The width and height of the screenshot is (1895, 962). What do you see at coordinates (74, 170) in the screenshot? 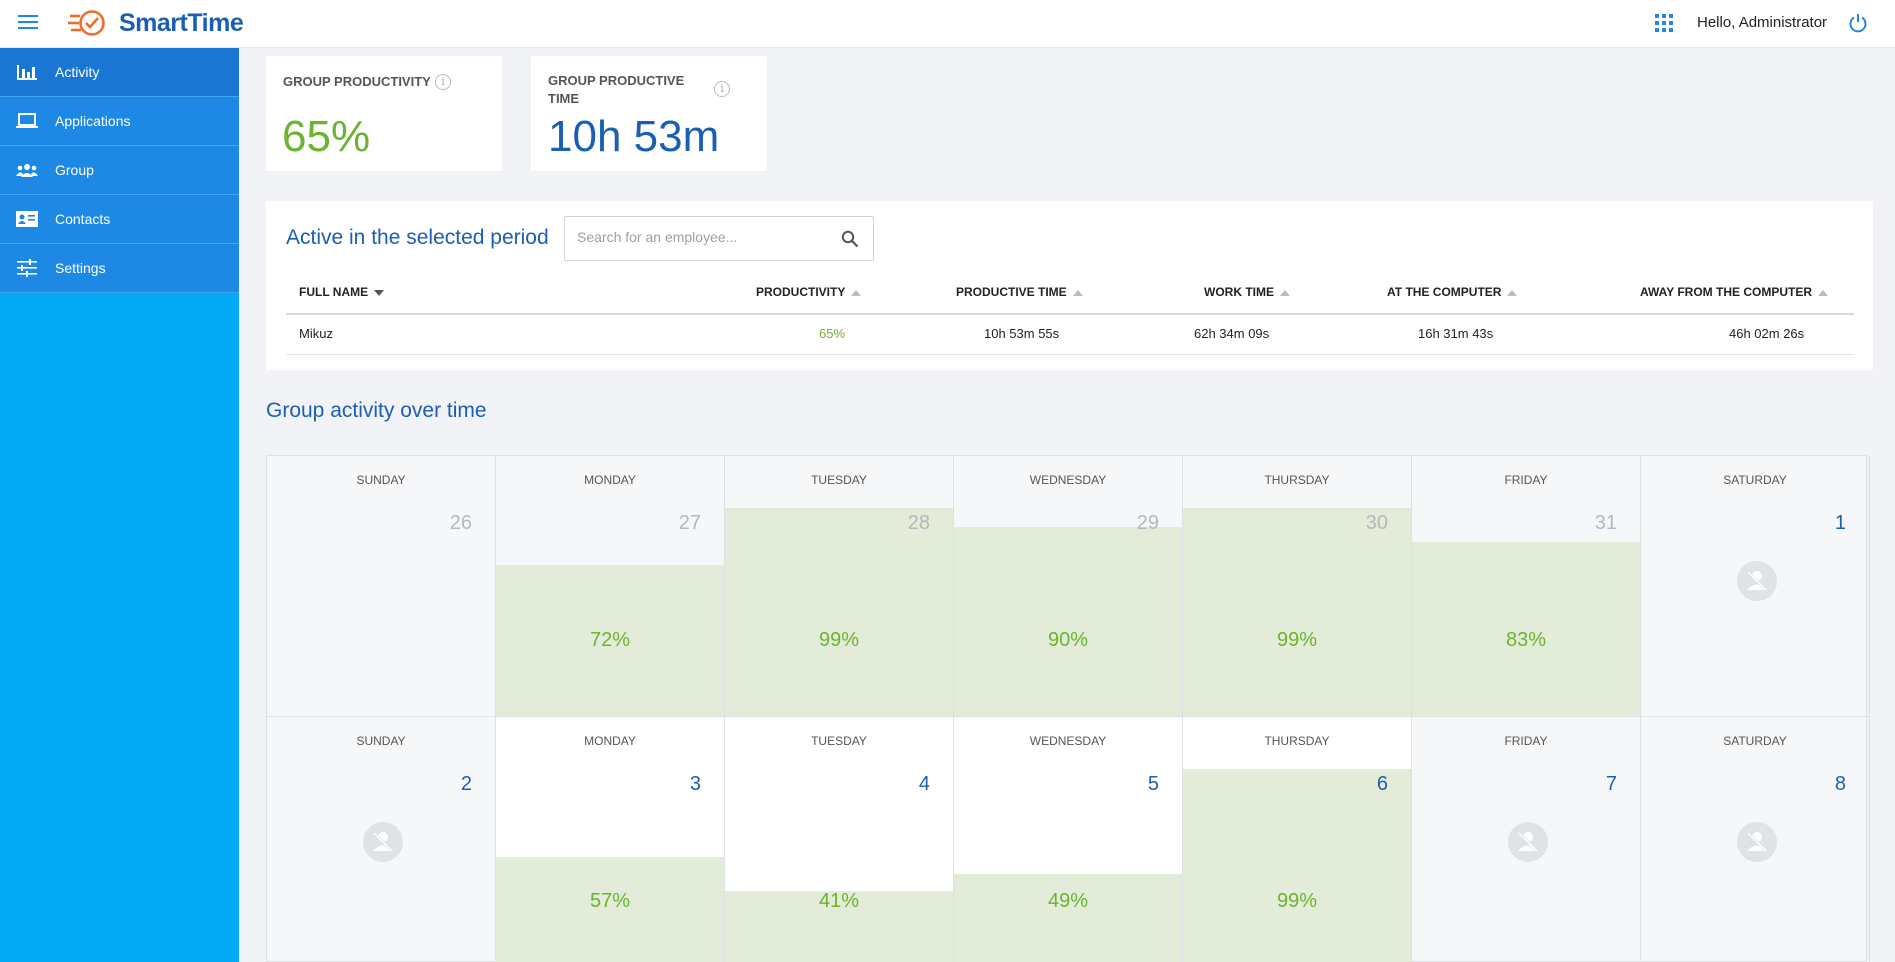
I see `sidebar-item-label: Group` at bounding box center [74, 170].